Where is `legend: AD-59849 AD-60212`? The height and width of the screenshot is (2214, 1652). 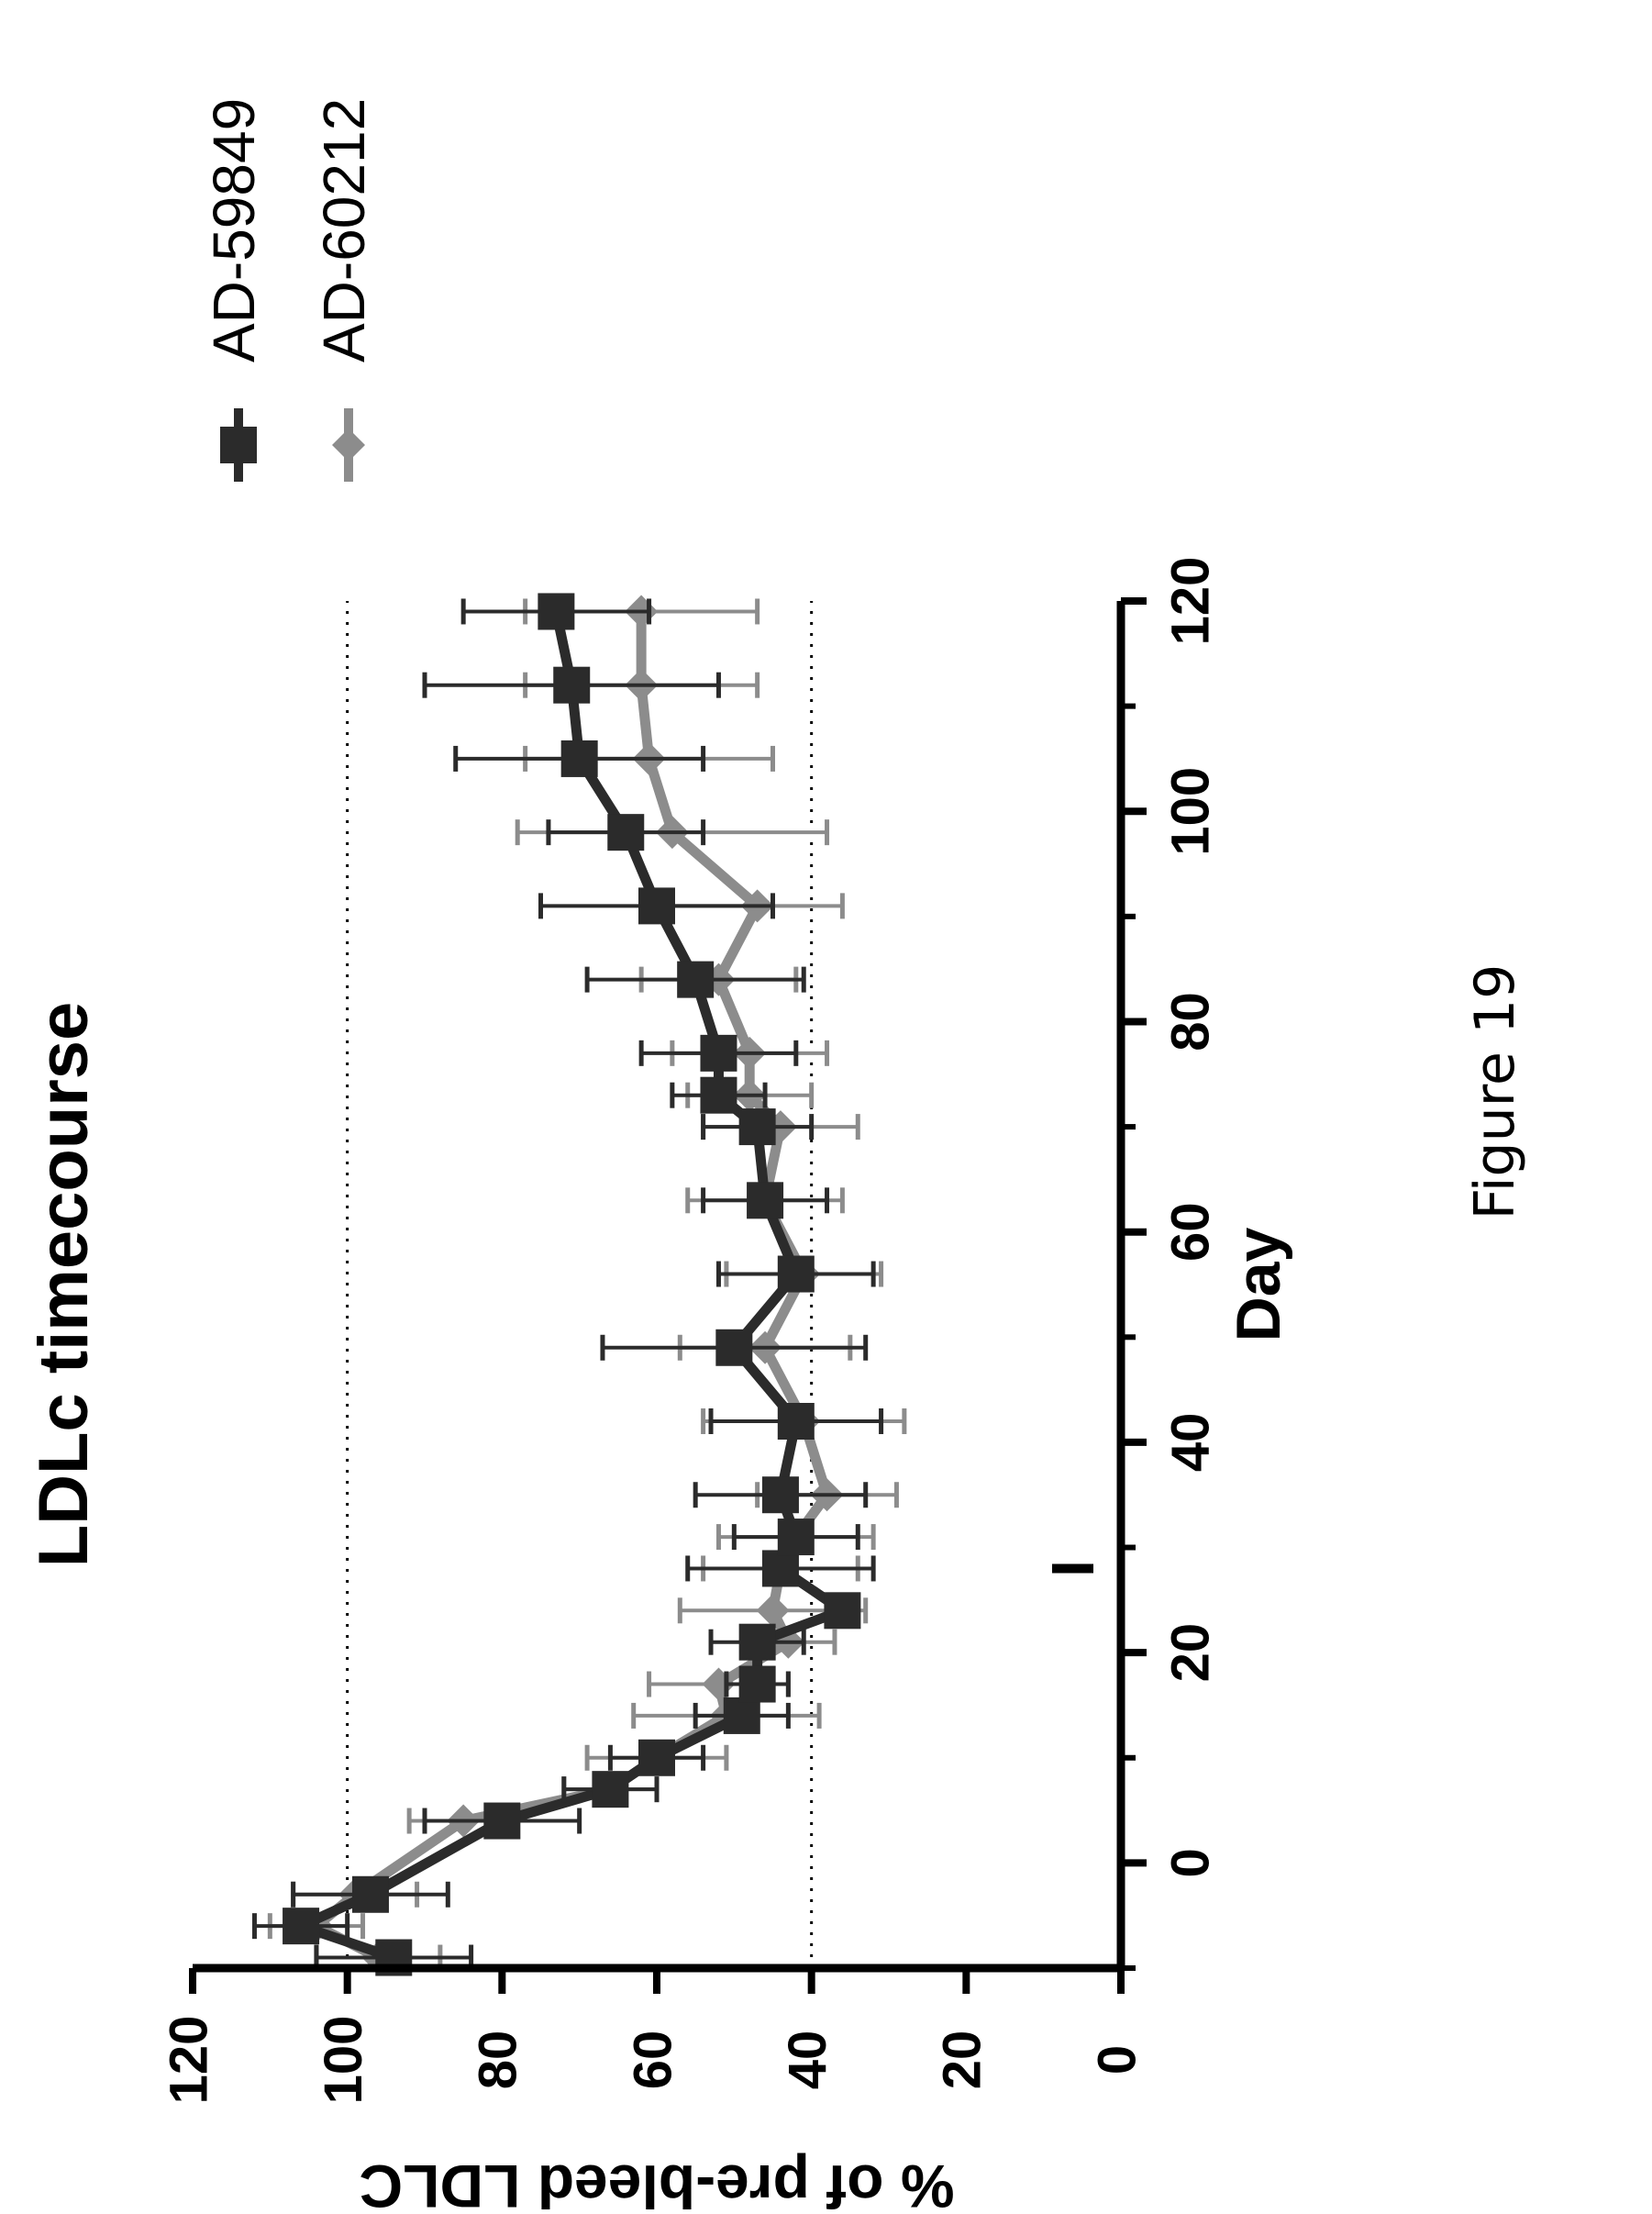 legend: AD-59849 AD-60212 is located at coordinates (289, 290).